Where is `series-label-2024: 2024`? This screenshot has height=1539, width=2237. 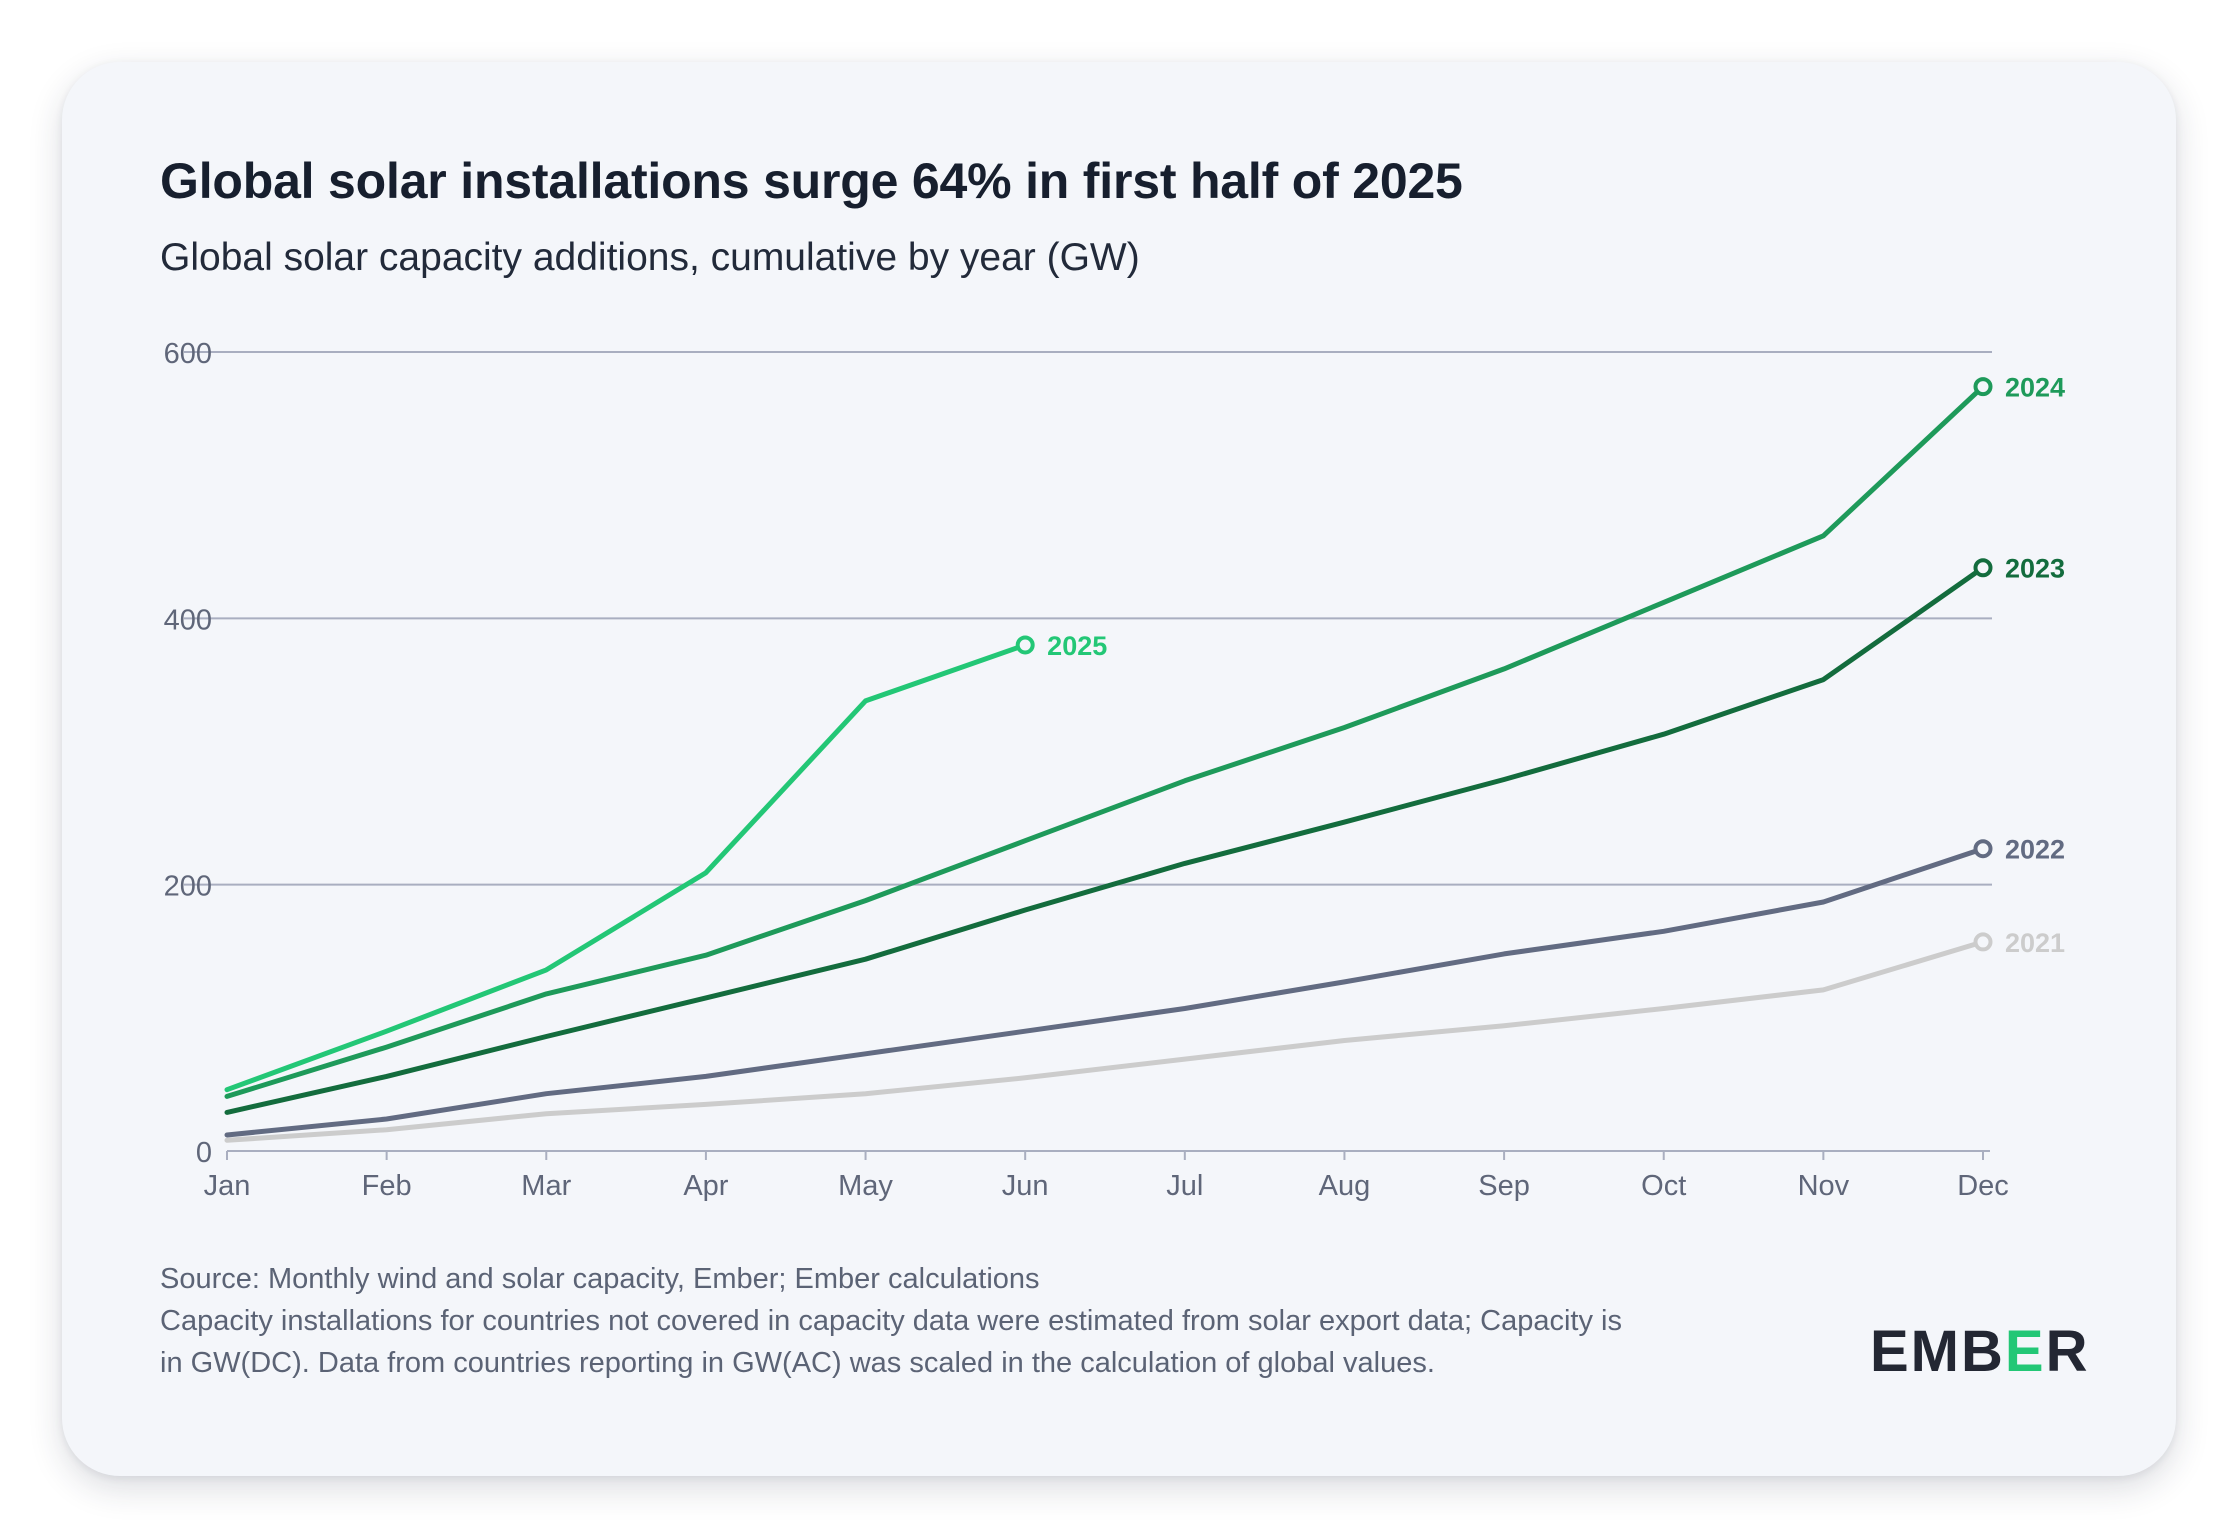 series-label-2024: 2024 is located at coordinates (2035, 388).